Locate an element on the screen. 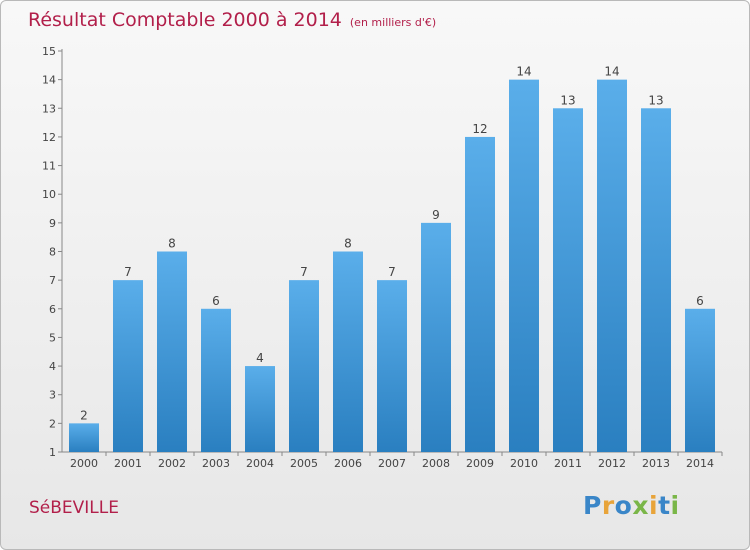  y-tick-label: 3 is located at coordinates (52, 395).